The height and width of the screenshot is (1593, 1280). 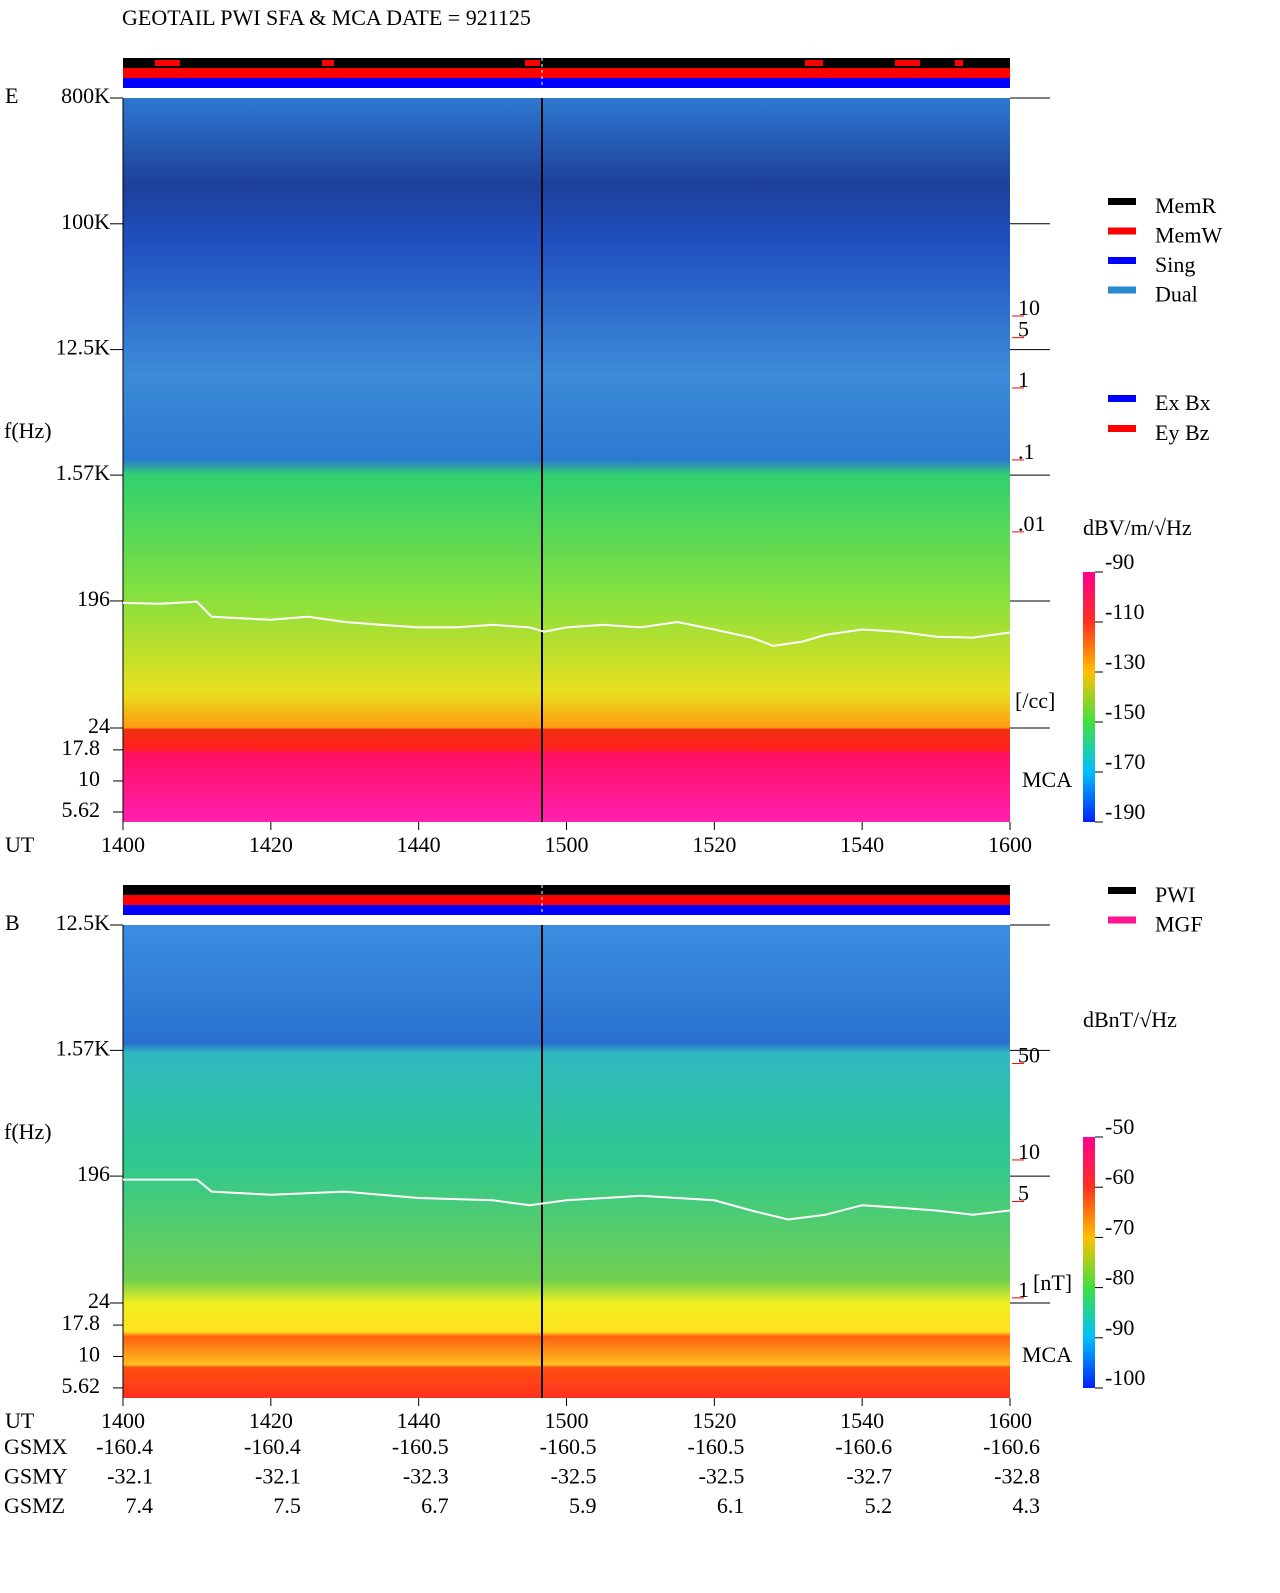 I want to click on x-tick-label: 1420, so click(x=271, y=844).